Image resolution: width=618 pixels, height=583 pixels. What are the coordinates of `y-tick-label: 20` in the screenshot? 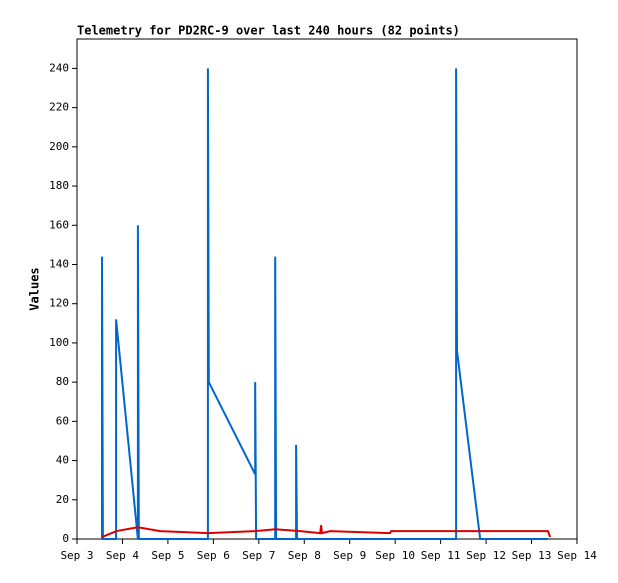 It's located at (62, 499).